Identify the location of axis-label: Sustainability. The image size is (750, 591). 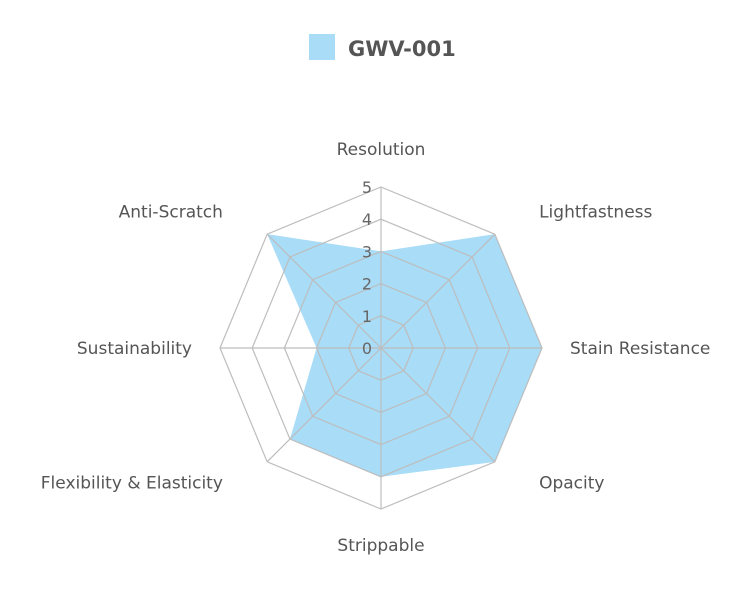
(134, 349).